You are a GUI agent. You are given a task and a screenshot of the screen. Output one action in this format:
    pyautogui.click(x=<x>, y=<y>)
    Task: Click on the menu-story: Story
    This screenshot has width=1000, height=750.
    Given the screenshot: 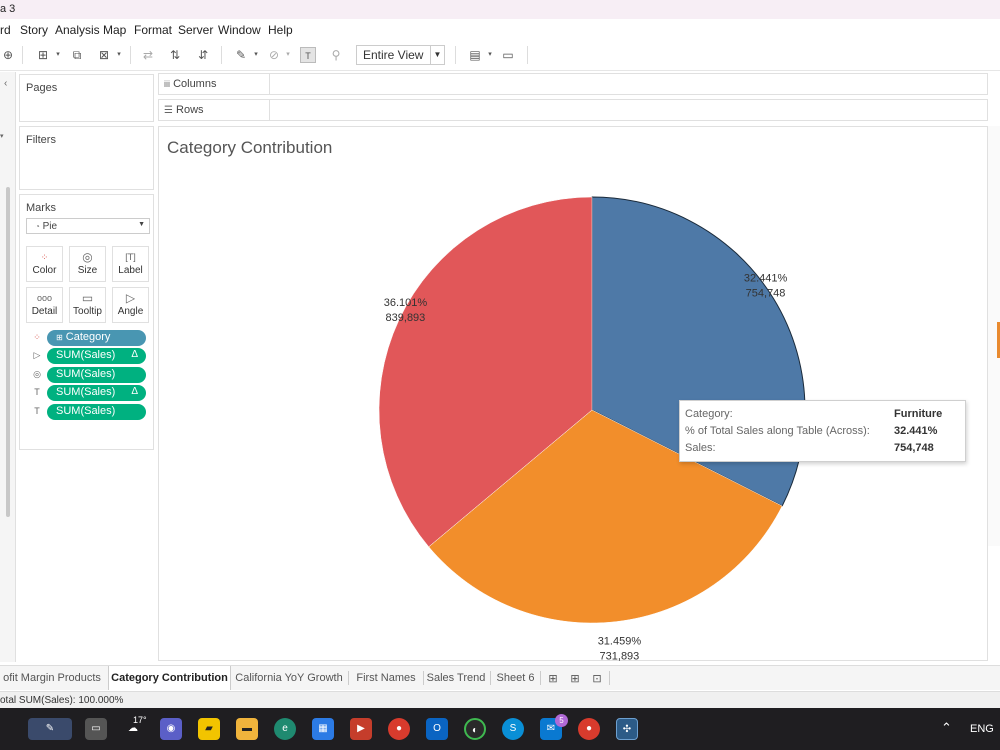 What is the action you would take?
    pyautogui.click(x=34, y=30)
    